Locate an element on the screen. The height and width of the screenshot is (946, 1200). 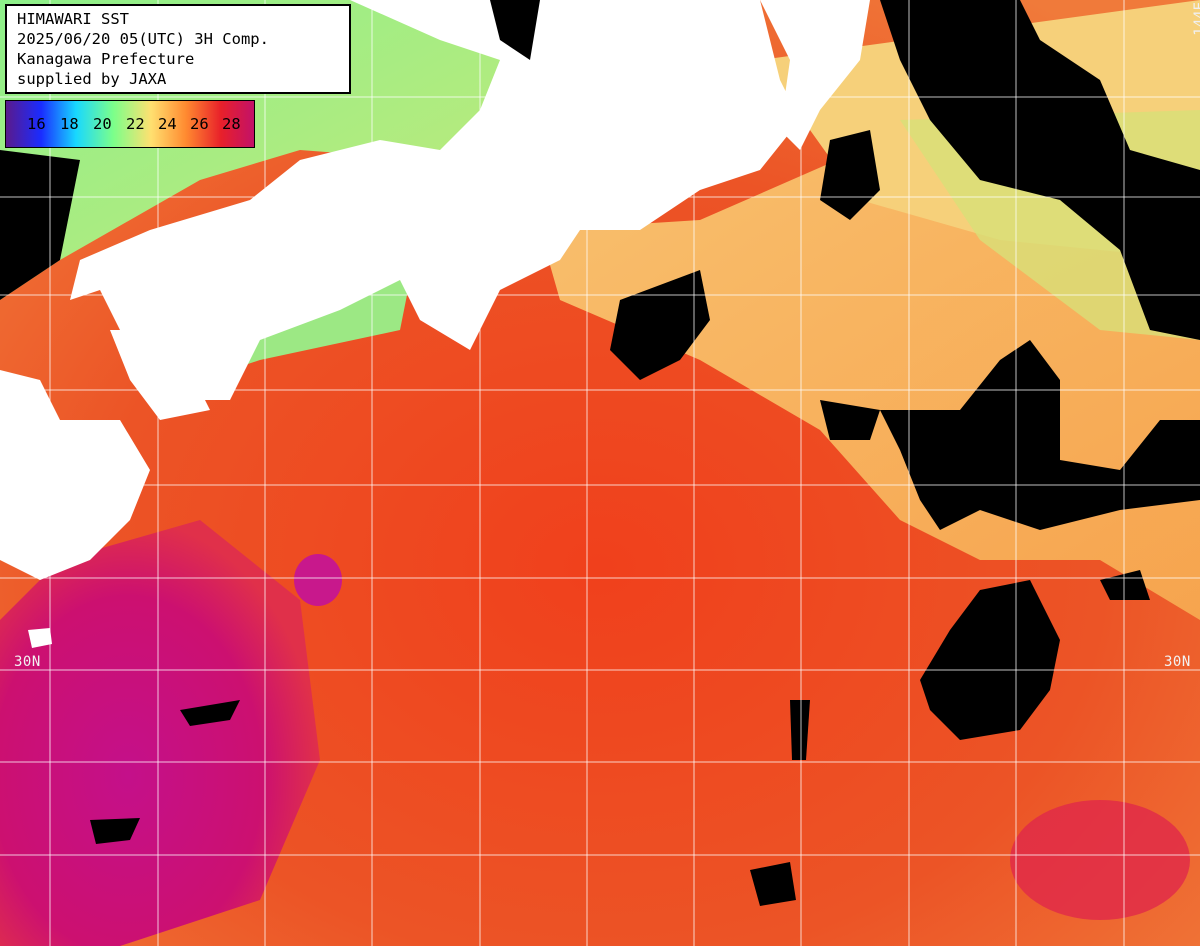
cloud-southeast is located at coordinates (990, 660).